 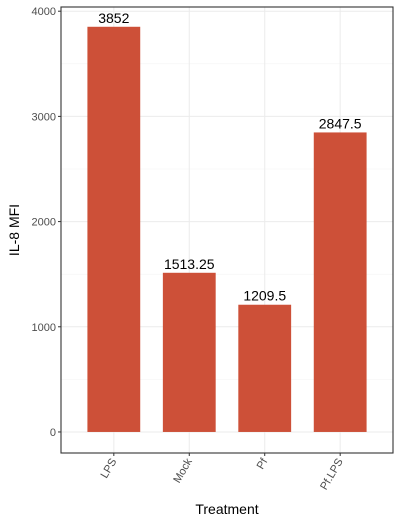 What do you see at coordinates (263, 464) in the screenshot?
I see `x-tick-label-pf: Pf` at bounding box center [263, 464].